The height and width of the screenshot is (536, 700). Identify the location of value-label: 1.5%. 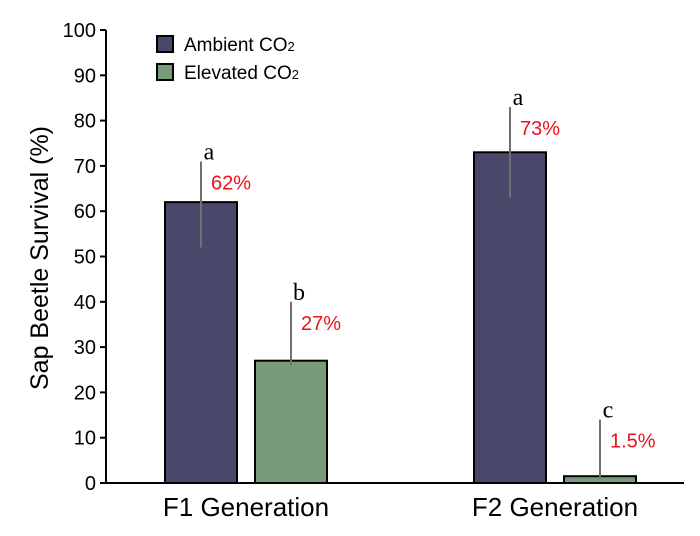
(633, 442).